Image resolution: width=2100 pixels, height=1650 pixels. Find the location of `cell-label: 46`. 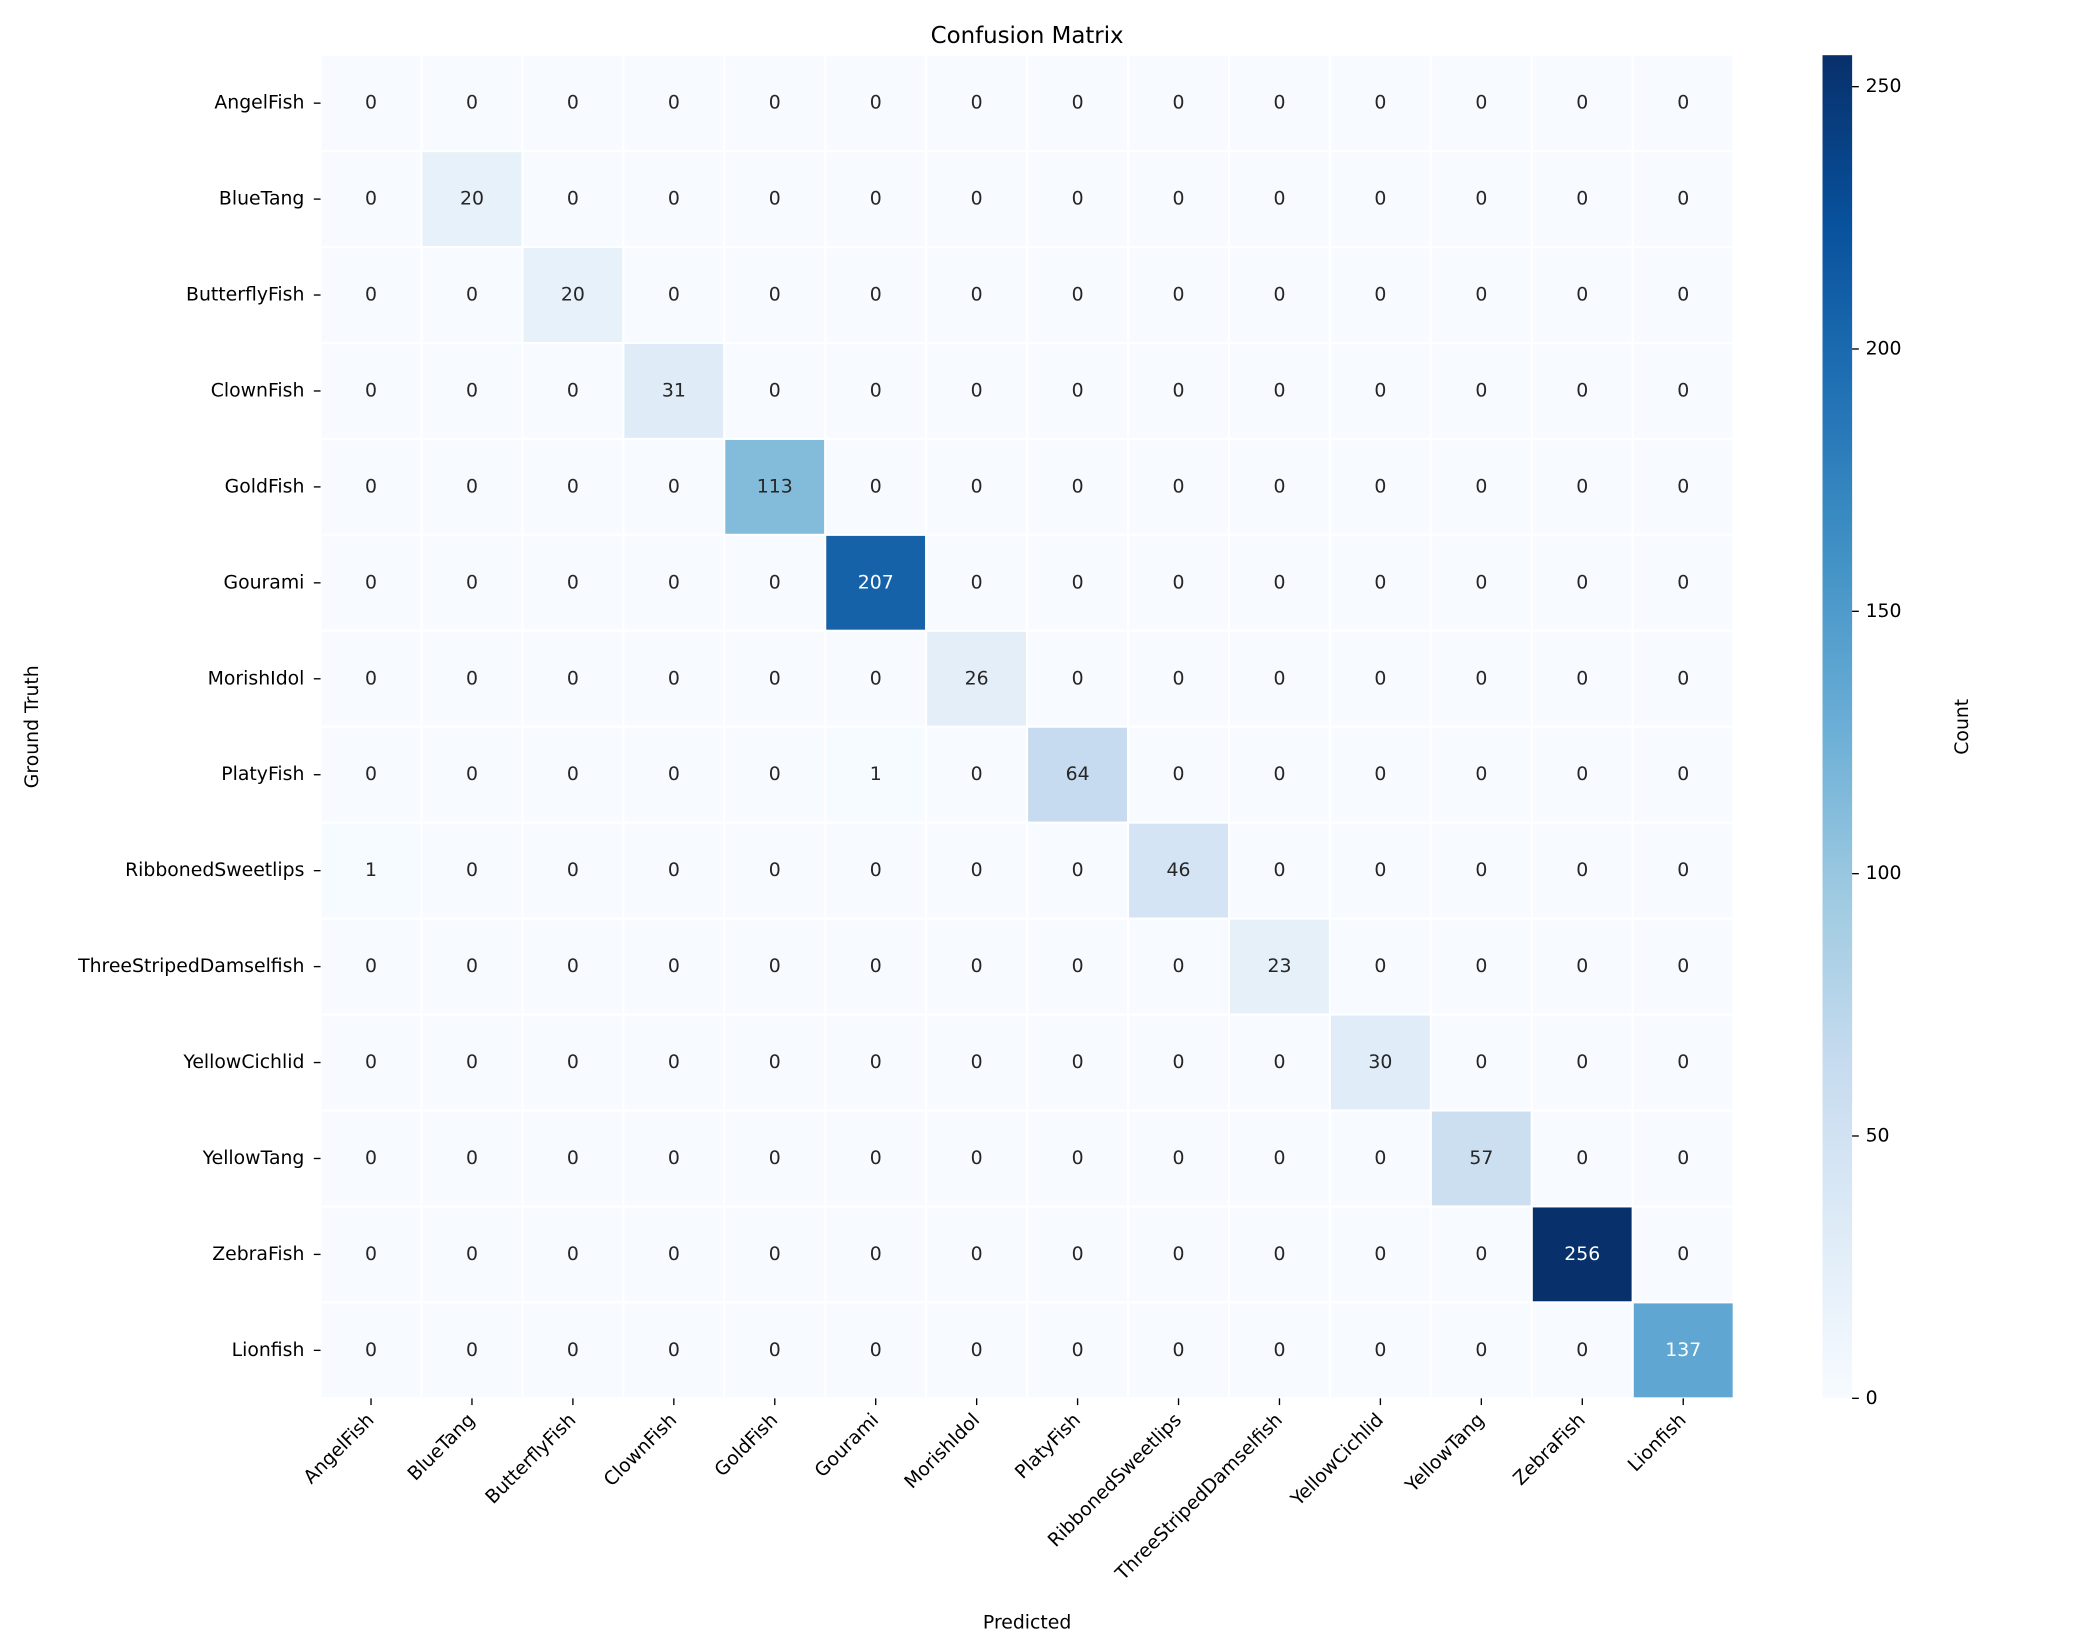

cell-label: 46 is located at coordinates (1179, 870).